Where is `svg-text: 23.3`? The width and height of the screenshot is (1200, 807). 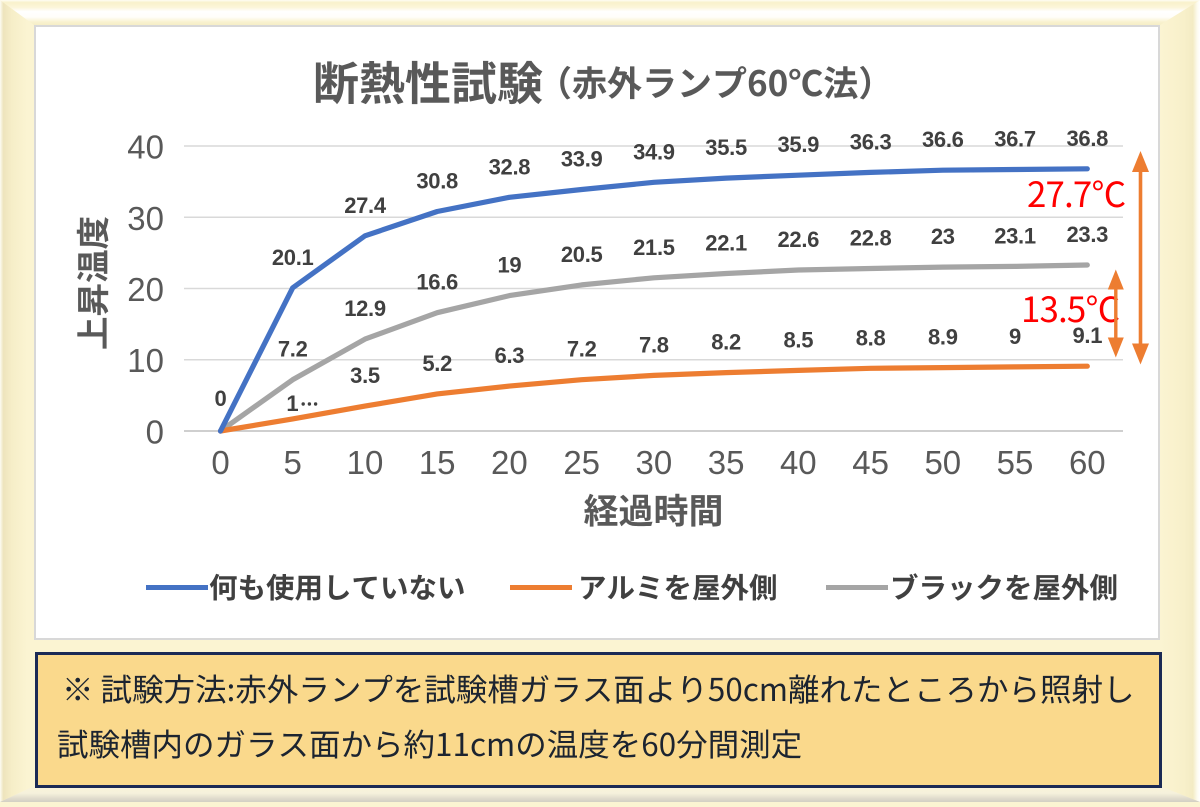 svg-text: 23.3 is located at coordinates (1087, 234).